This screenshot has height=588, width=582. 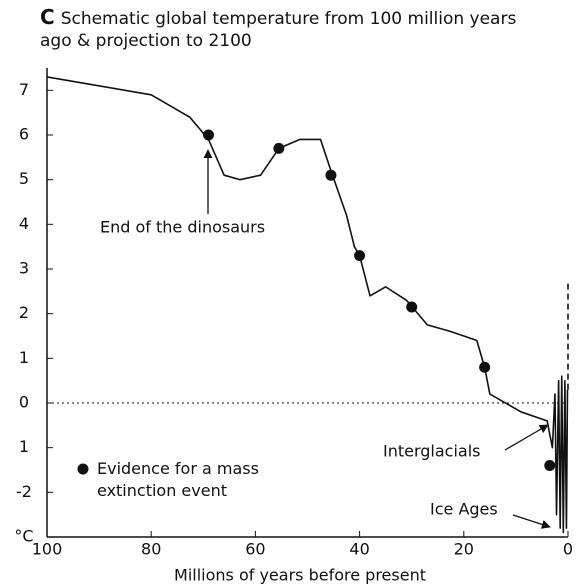 I want to click on y-tick-label: 2, so click(x=24, y=312).